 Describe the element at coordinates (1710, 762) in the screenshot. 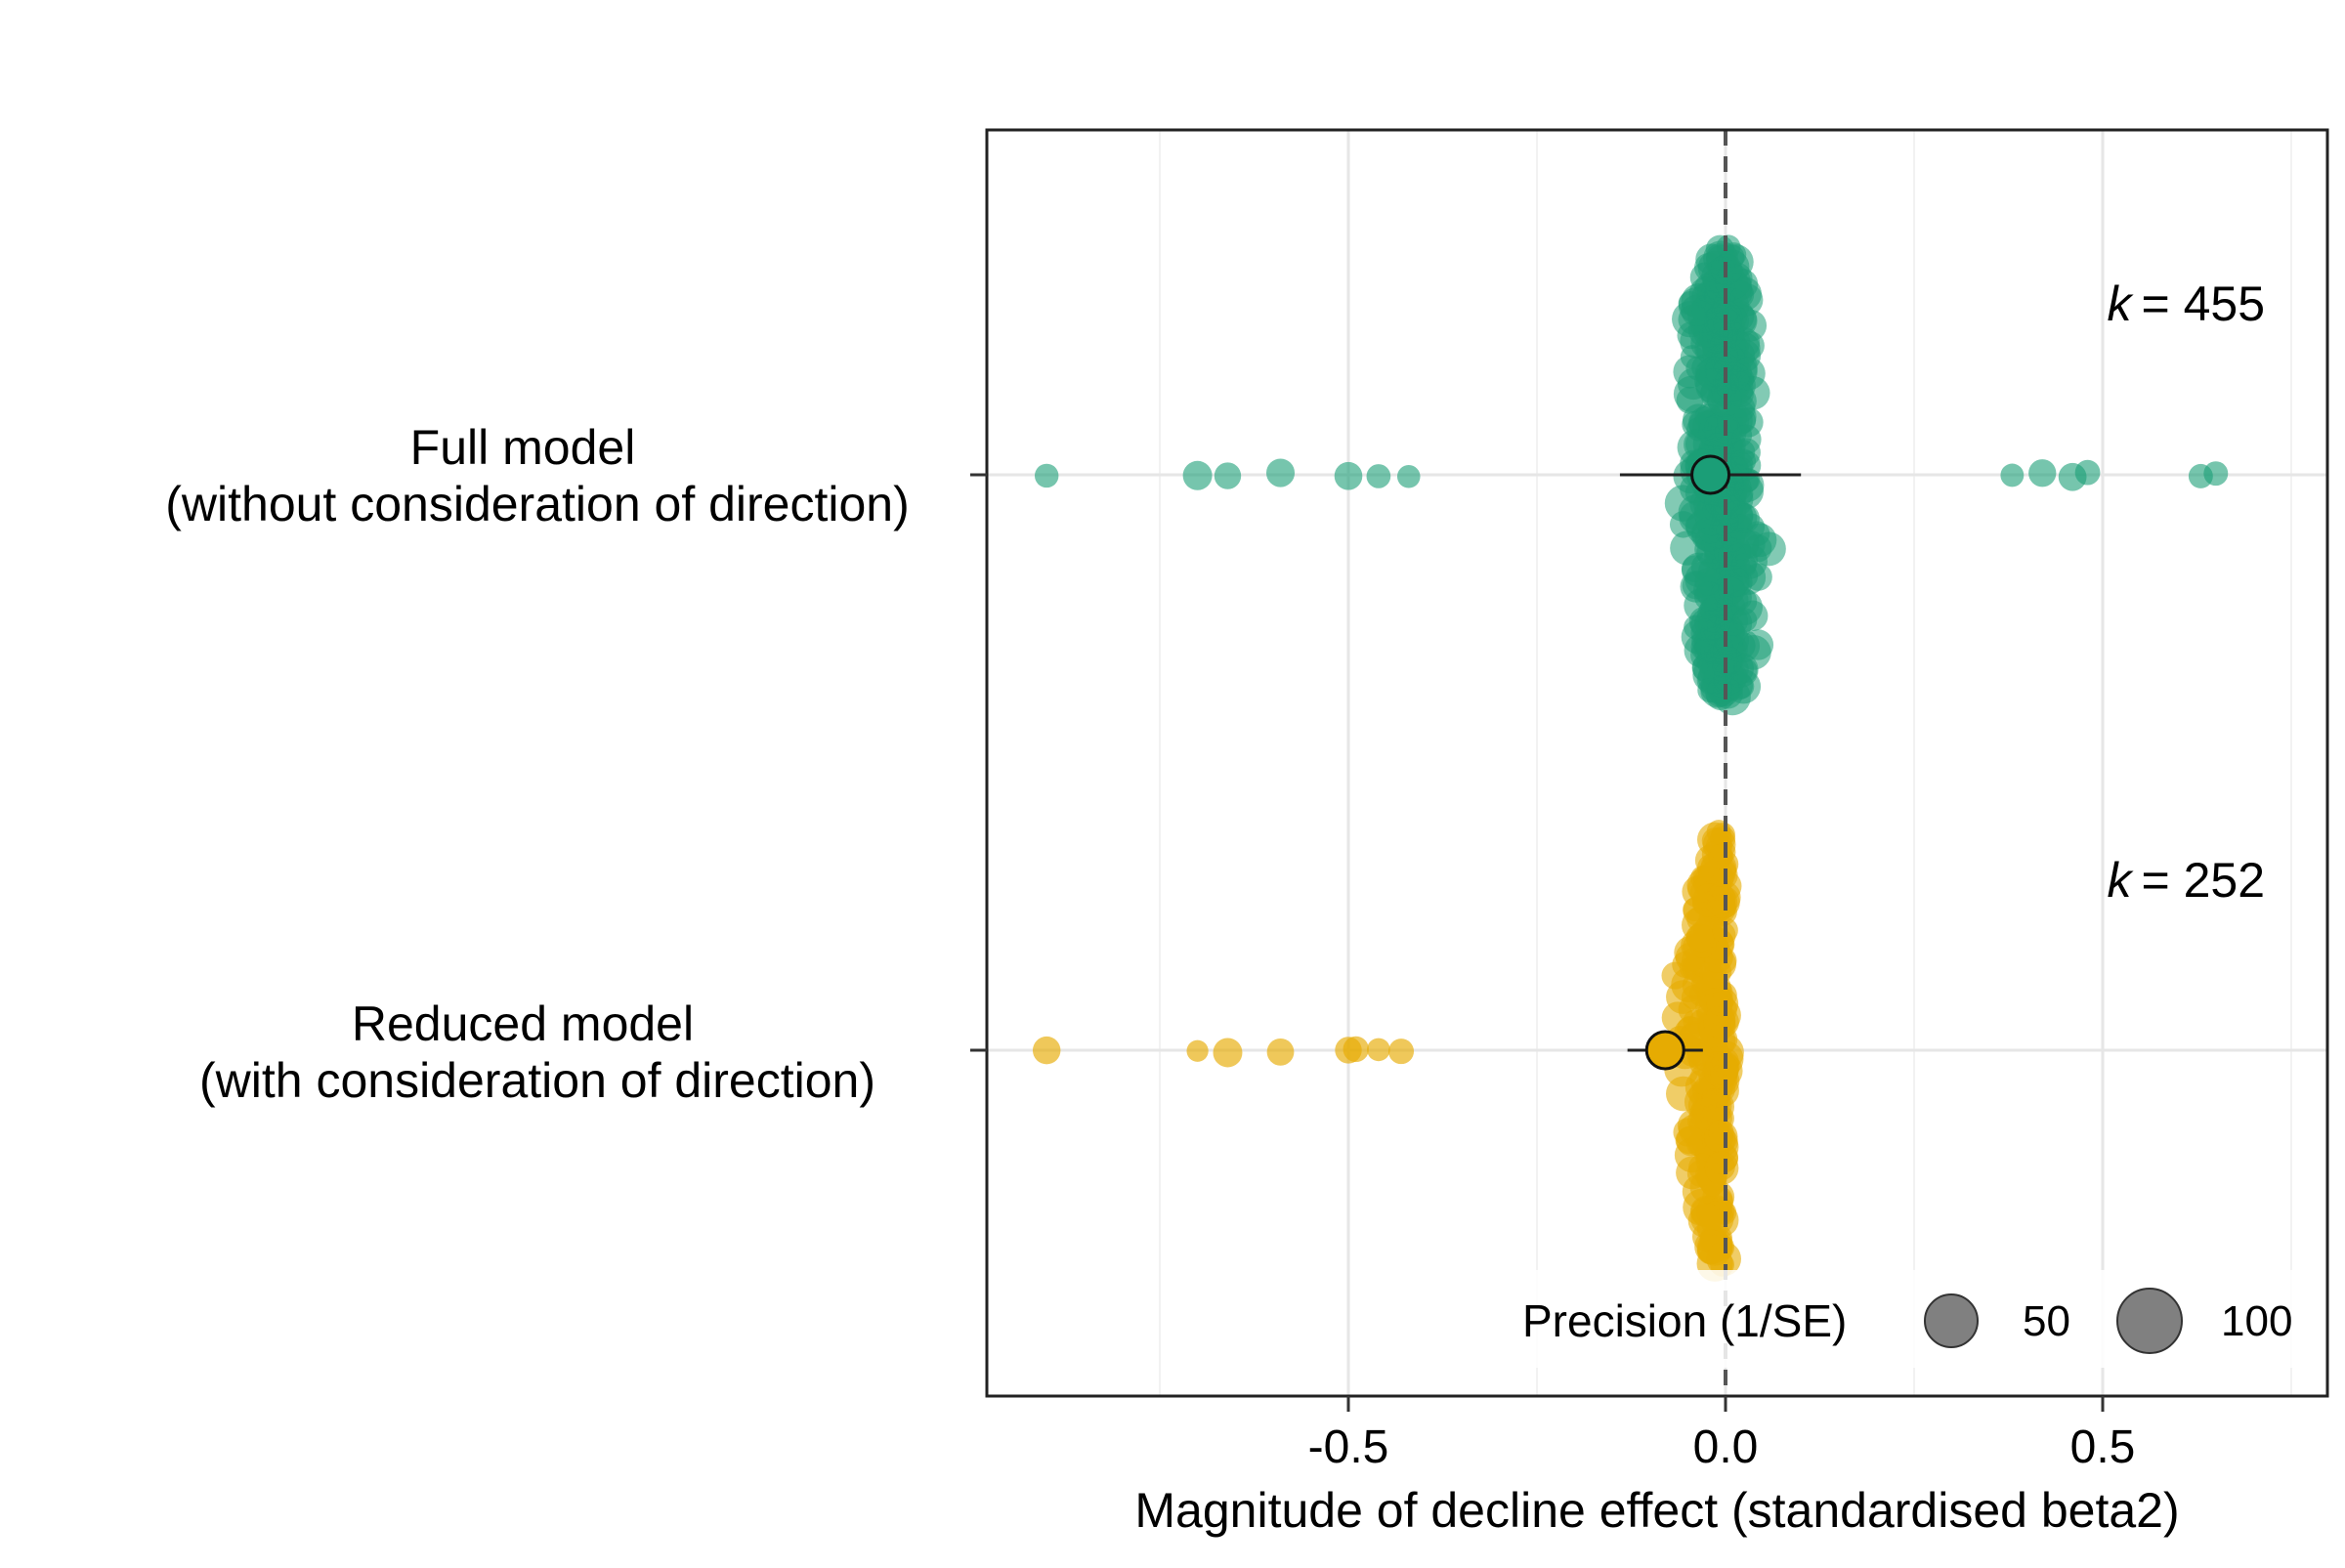

I see `mean-estimates` at that location.